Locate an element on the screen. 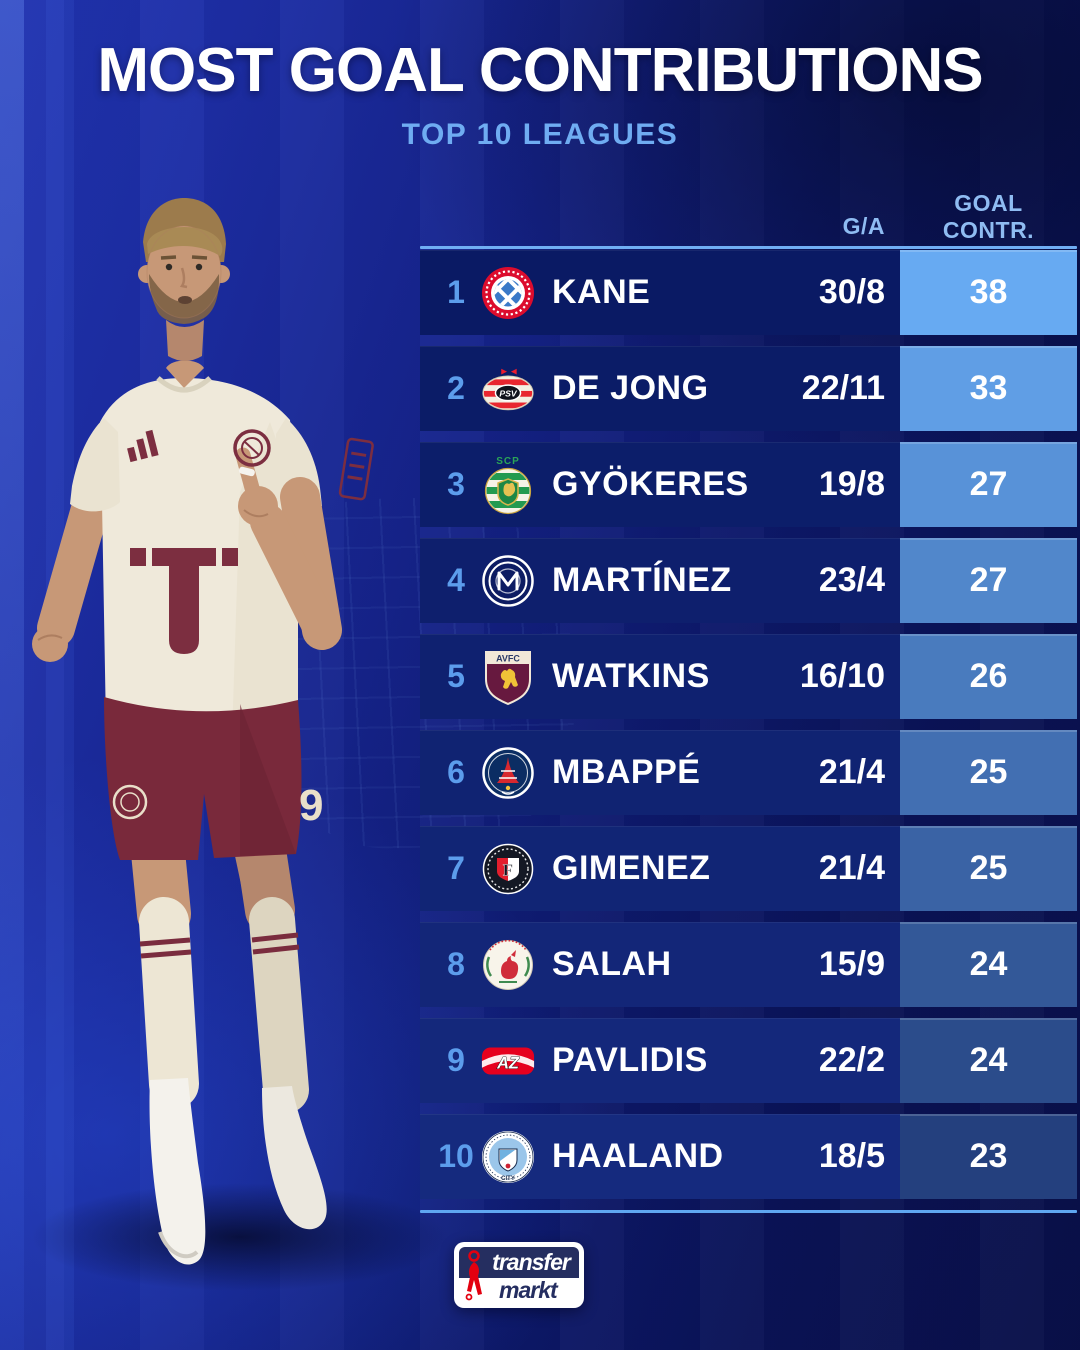 This screenshot has height=1350, width=1080. club-badge-feyenoord: F is located at coordinates (508, 869).